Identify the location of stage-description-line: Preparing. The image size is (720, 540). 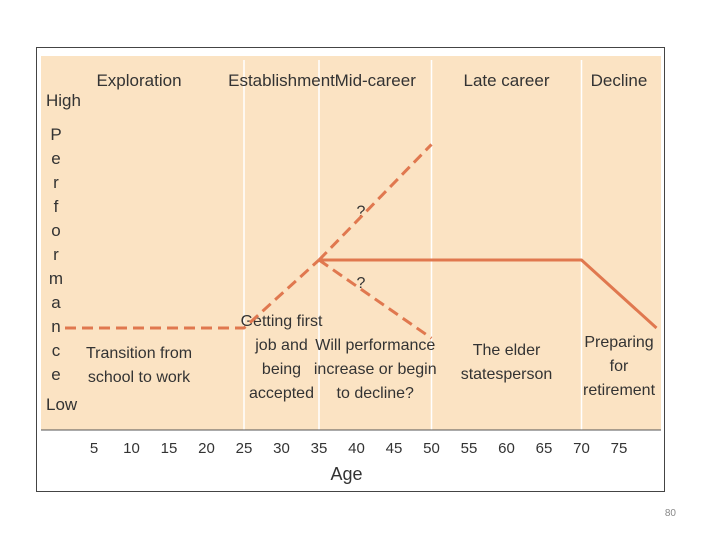
(618, 342).